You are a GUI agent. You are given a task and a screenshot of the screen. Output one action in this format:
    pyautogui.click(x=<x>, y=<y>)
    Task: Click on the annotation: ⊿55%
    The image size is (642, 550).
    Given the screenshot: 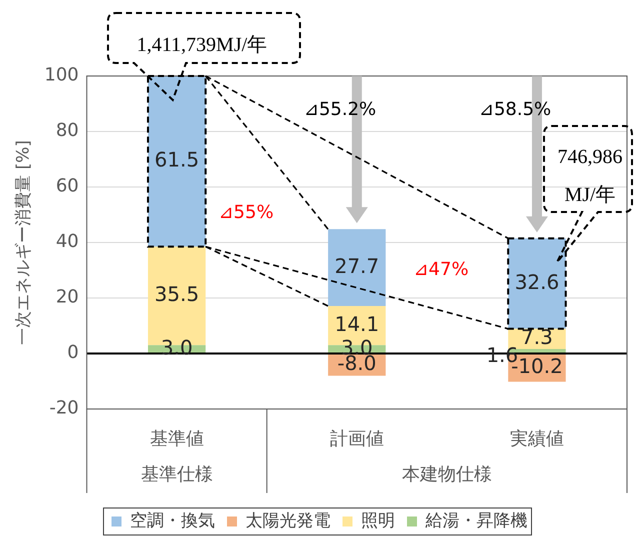 What is the action you would take?
    pyautogui.click(x=246, y=212)
    